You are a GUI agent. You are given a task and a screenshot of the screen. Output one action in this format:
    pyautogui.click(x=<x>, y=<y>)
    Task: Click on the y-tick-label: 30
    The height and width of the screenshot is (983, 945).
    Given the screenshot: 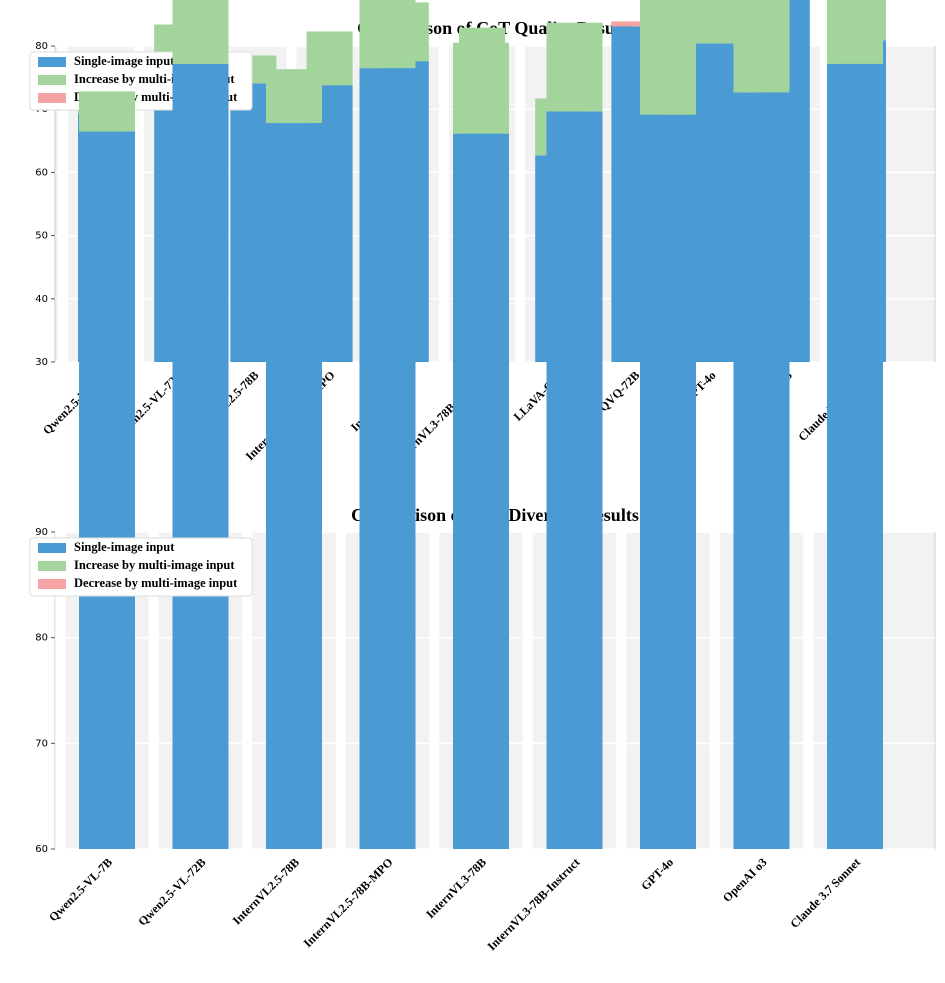 What is the action you would take?
    pyautogui.click(x=41, y=362)
    